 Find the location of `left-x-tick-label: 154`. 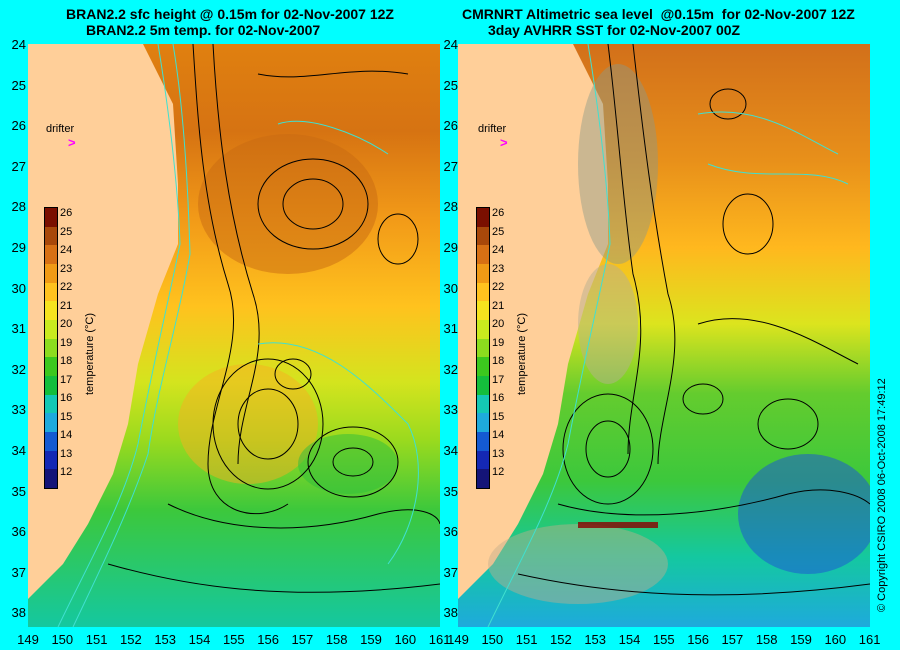

left-x-tick-label: 154 is located at coordinates (199, 639).